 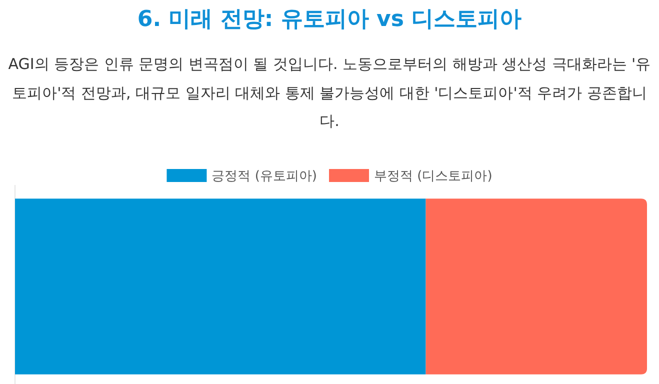 I want to click on chart-title: 6. 미래 전망: 유토피아 vs 디스토피아, so click(x=329, y=20).